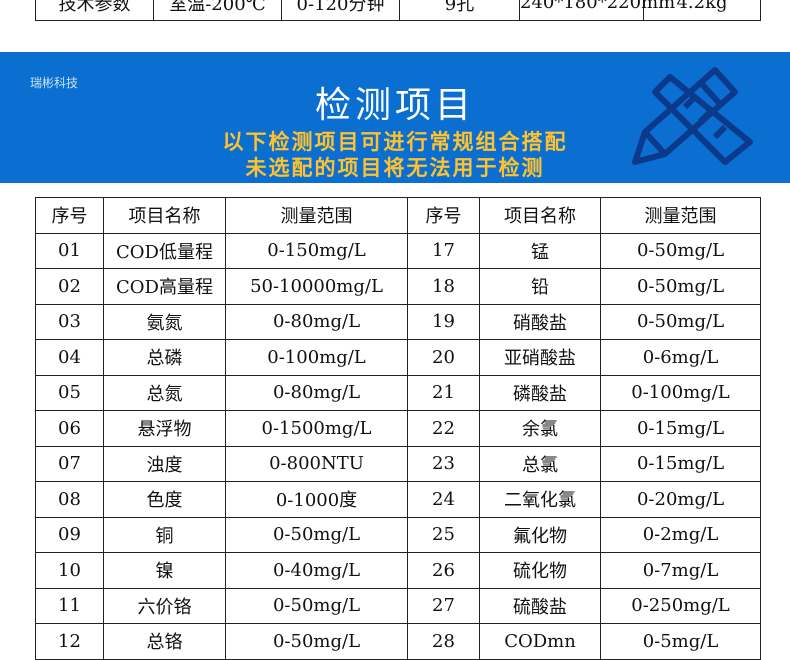 Image resolution: width=790 pixels, height=660 pixels. What do you see at coordinates (164, 428) in the screenshot?
I see `cell: 悬浮物` at bounding box center [164, 428].